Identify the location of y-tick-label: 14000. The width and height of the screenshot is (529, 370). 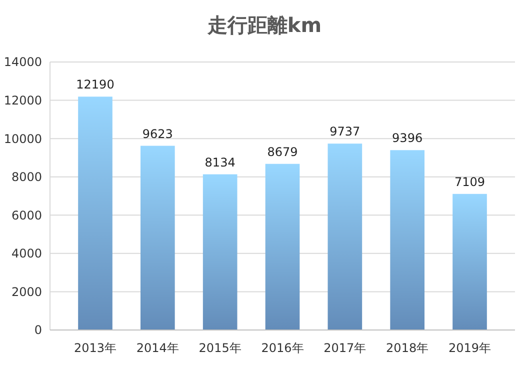
(23, 62).